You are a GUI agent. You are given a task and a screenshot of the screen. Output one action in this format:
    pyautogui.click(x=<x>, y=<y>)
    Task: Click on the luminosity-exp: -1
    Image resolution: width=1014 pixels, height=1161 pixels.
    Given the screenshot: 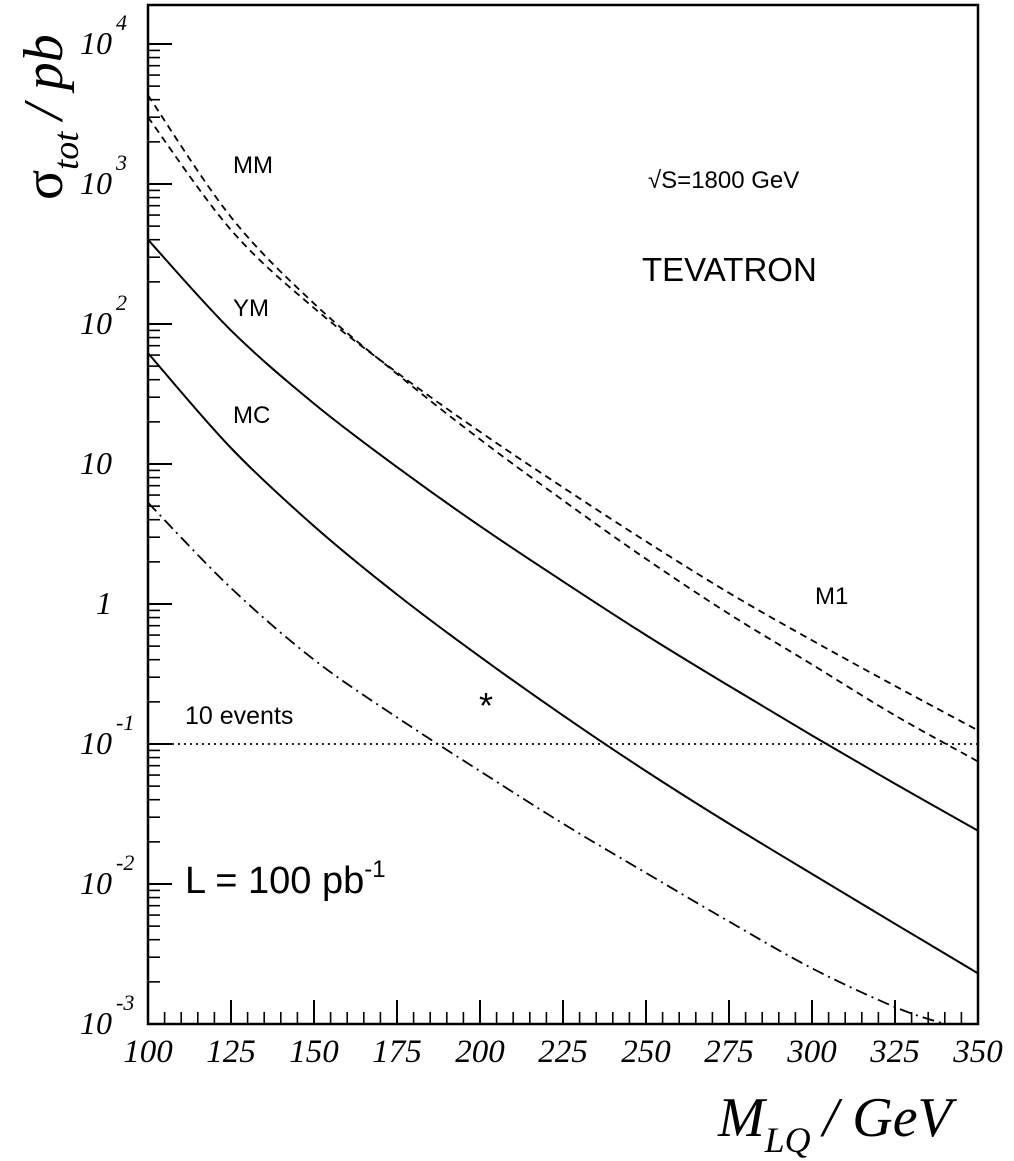 What is the action you would take?
    pyautogui.click(x=374, y=869)
    